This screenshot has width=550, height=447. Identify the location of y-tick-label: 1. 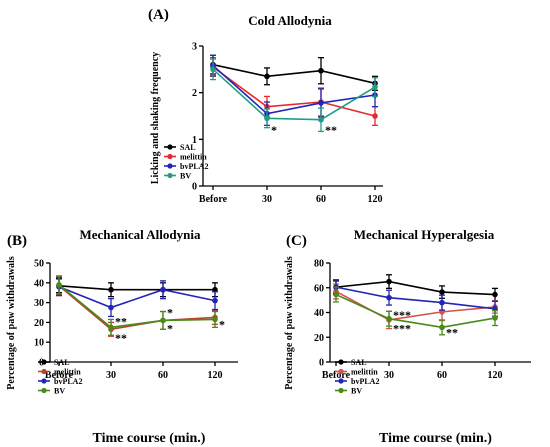
(194, 140).